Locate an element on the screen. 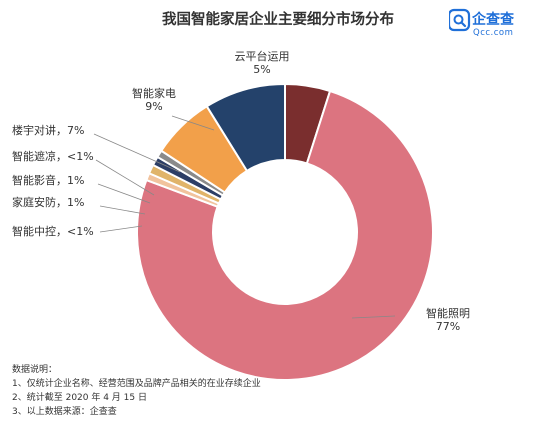  slice-label-name-1: 云平台运用 is located at coordinates (262, 56).